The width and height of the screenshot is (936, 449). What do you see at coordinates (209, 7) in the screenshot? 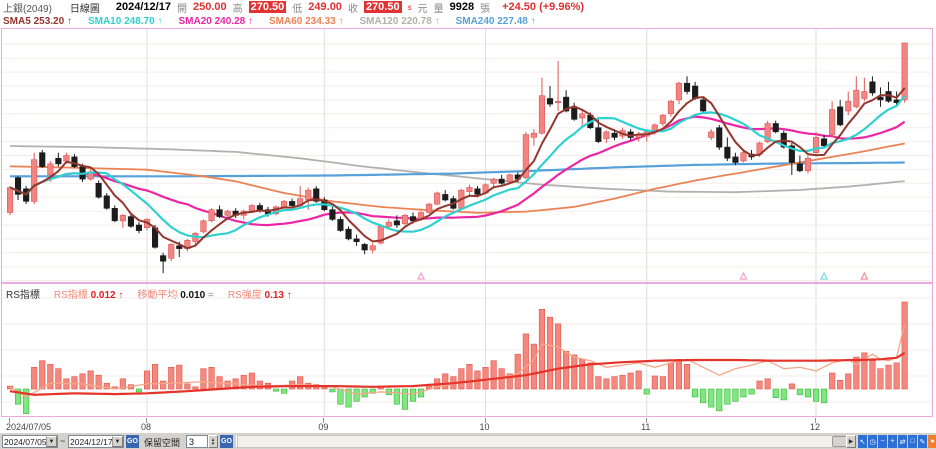
I see `open-value: 250.00` at bounding box center [209, 7].